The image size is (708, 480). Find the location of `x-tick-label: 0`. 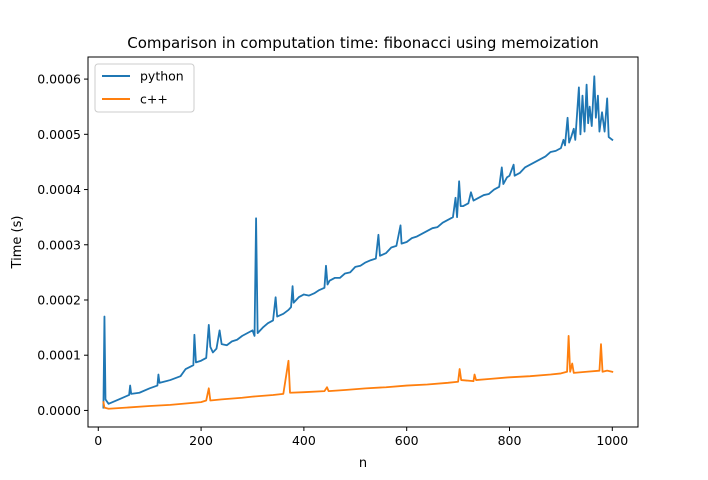

x-tick-label: 0 is located at coordinates (98, 440).